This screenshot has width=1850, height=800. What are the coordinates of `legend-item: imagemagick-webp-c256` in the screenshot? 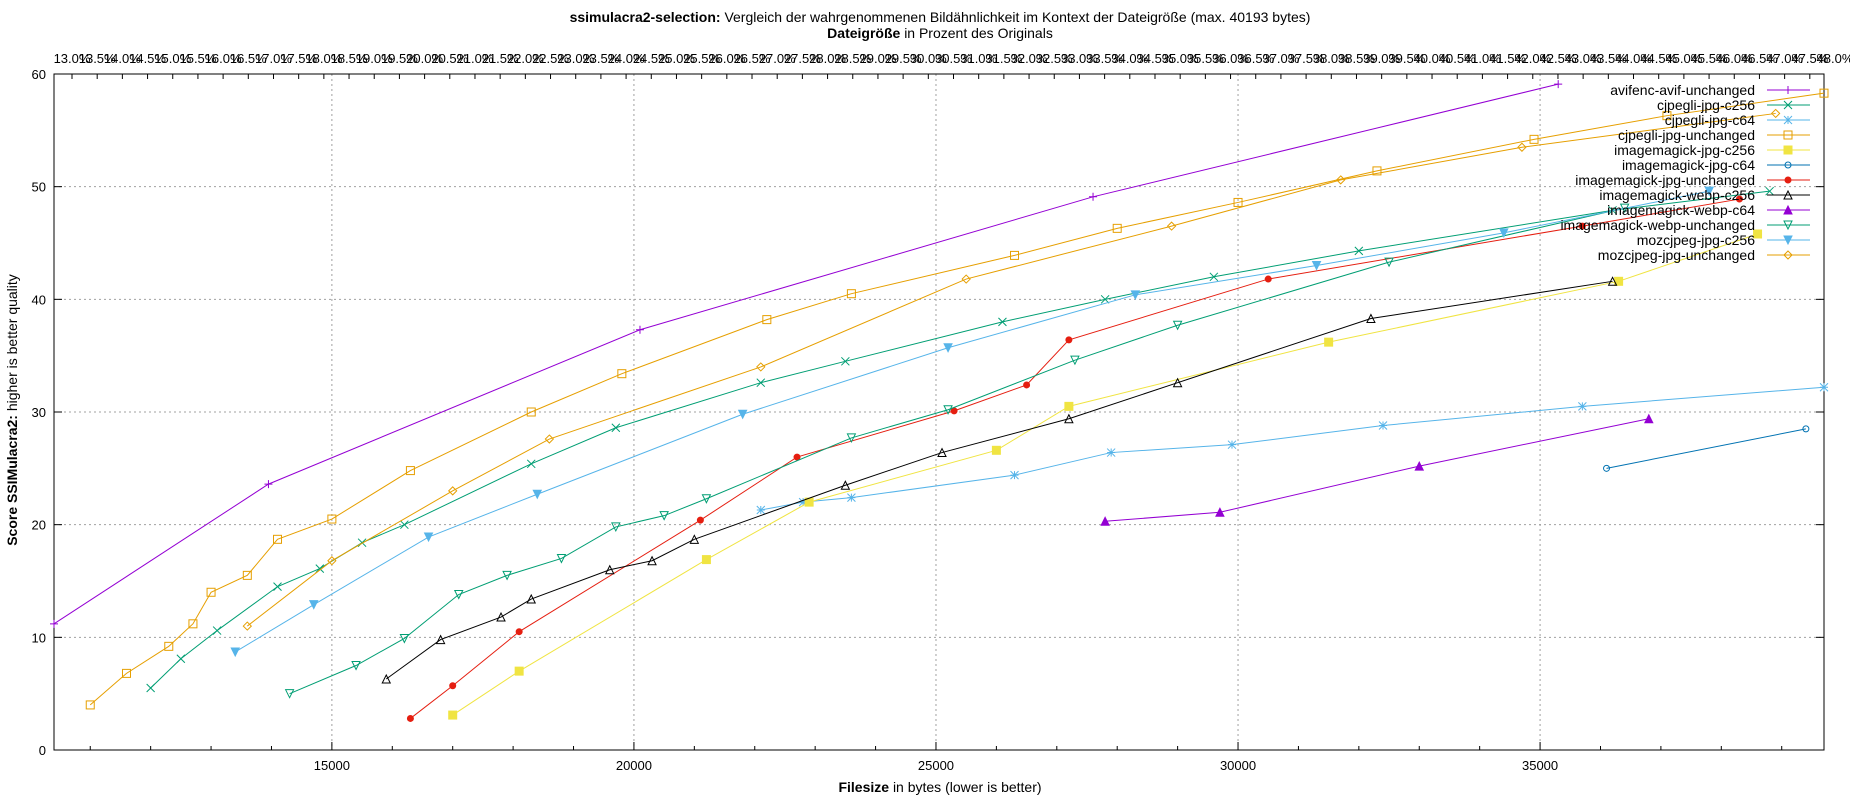 It's located at (1704, 195).